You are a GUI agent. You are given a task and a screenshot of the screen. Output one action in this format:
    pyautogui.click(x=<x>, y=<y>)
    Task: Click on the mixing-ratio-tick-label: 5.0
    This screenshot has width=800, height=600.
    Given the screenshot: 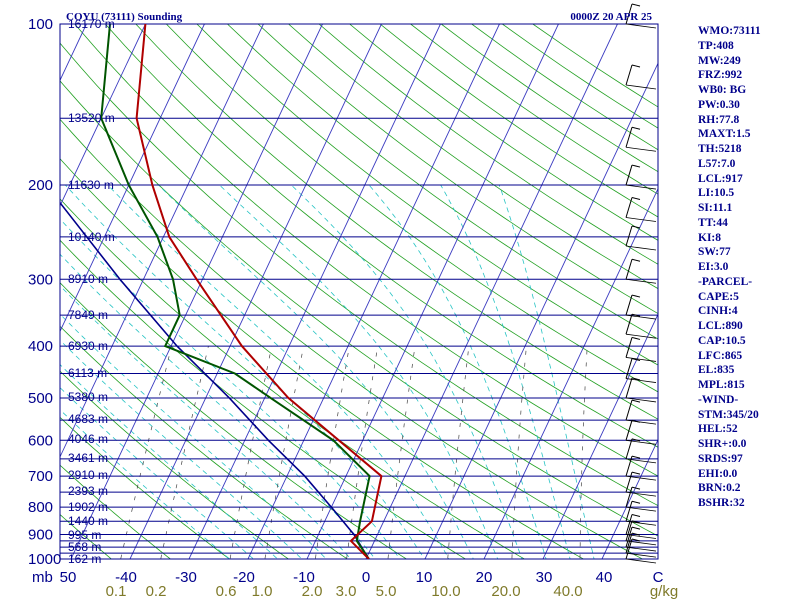 What is the action you would take?
    pyautogui.click(x=386, y=591)
    